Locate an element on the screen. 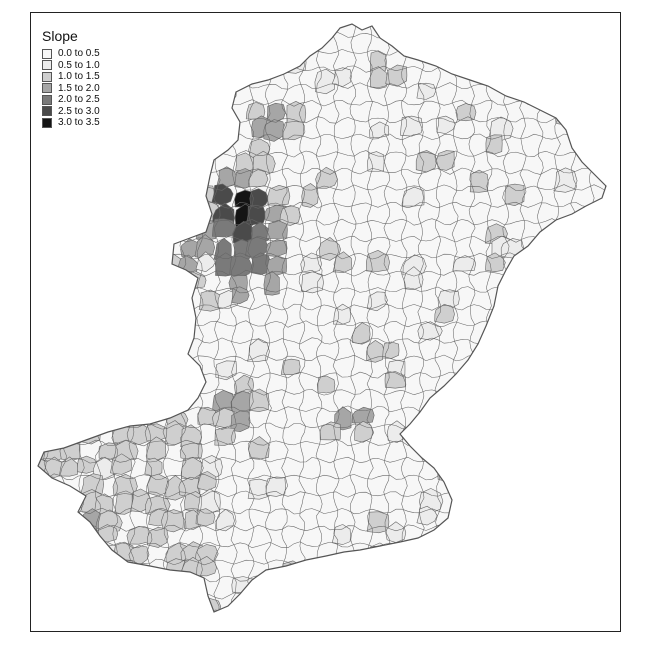 The height and width of the screenshot is (646, 651). legend-item: 2.0 to 2.5 is located at coordinates (71, 100).